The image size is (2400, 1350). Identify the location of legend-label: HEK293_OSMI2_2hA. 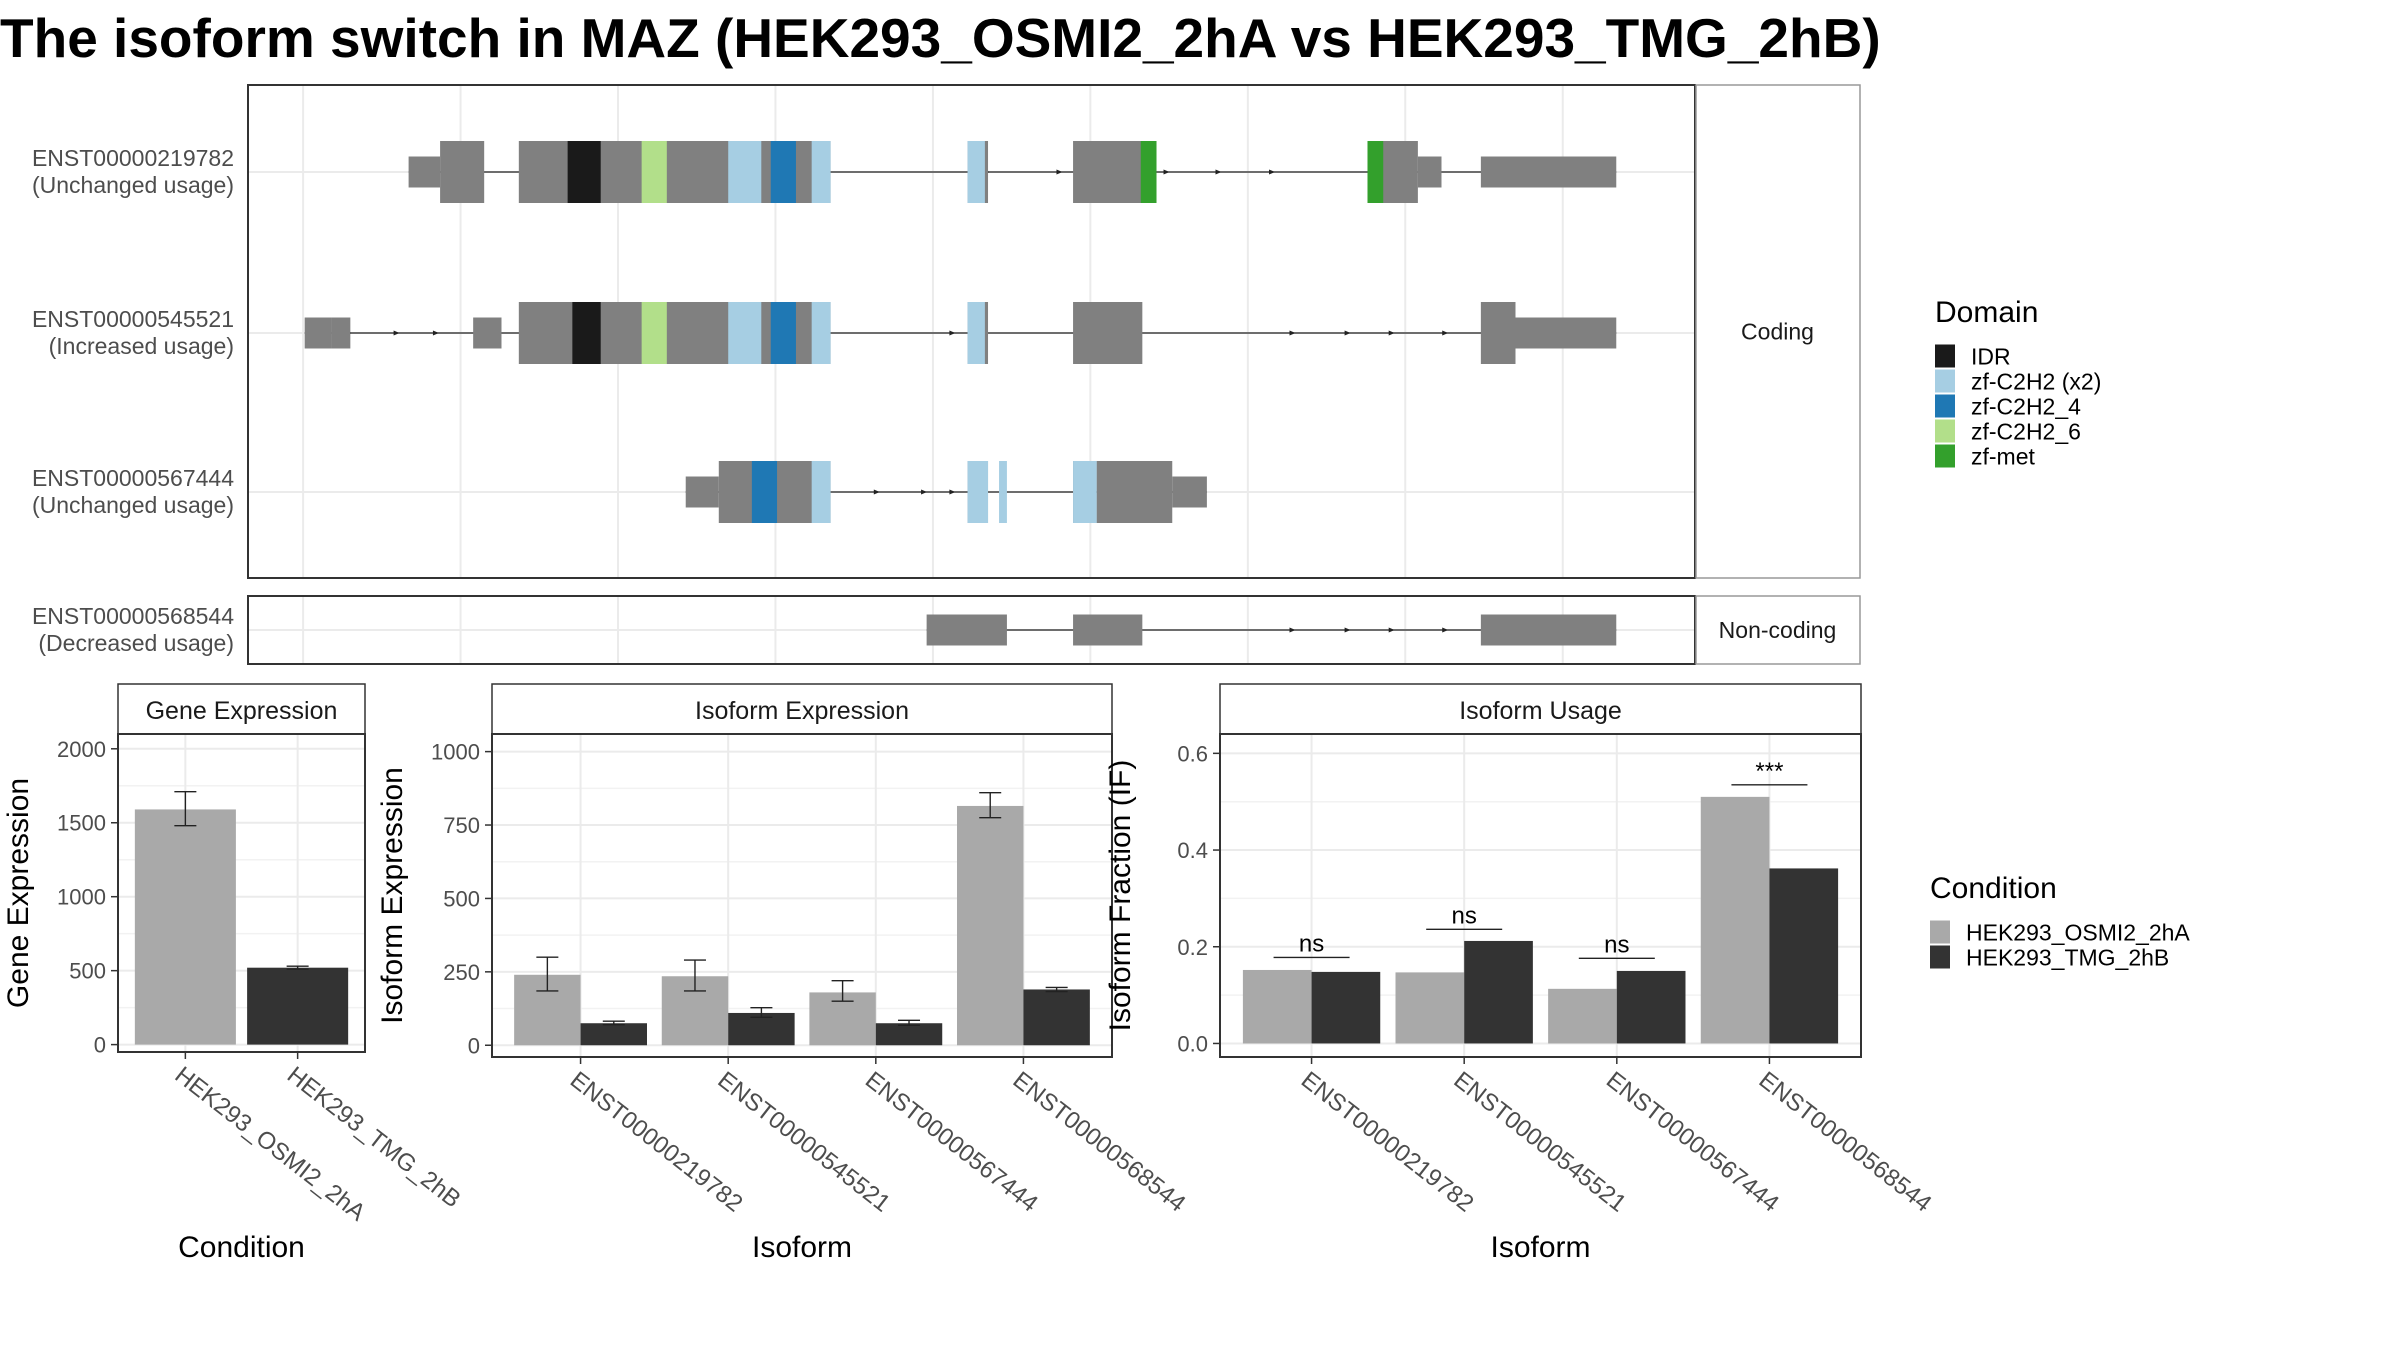
(2078, 932).